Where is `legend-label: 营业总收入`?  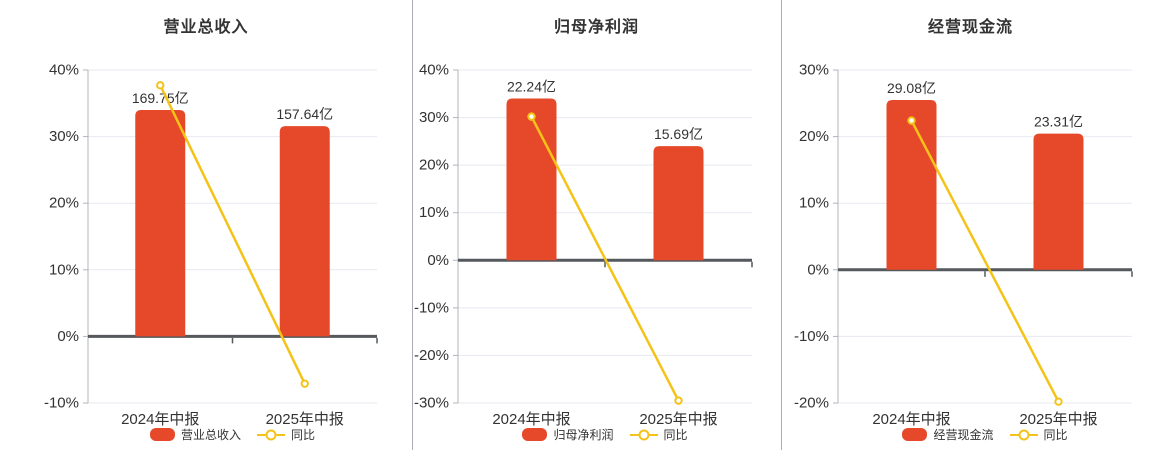
legend-label: 营业总收入 is located at coordinates (210, 435).